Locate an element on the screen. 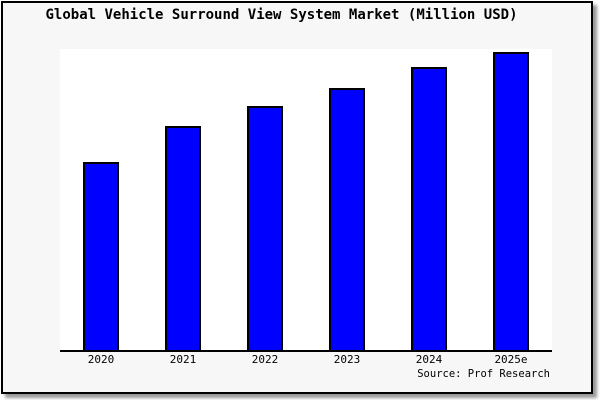 This screenshot has height=400, width=600. x-axis-line is located at coordinates (306, 351).